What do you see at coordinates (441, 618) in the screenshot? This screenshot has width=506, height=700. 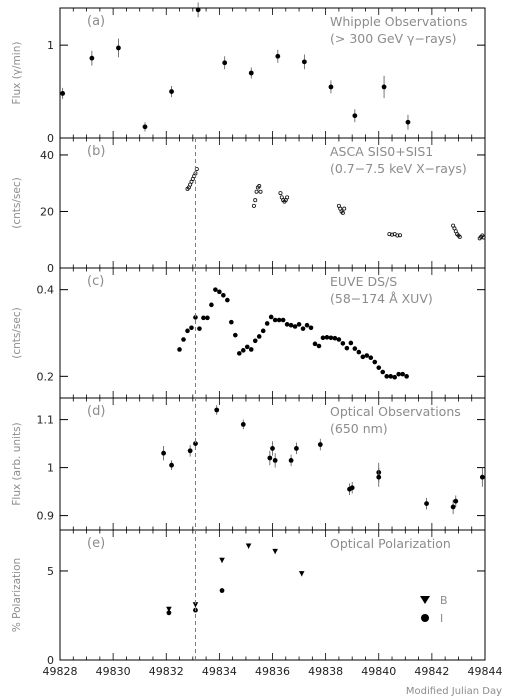 I see `legend-label: I` at bounding box center [441, 618].